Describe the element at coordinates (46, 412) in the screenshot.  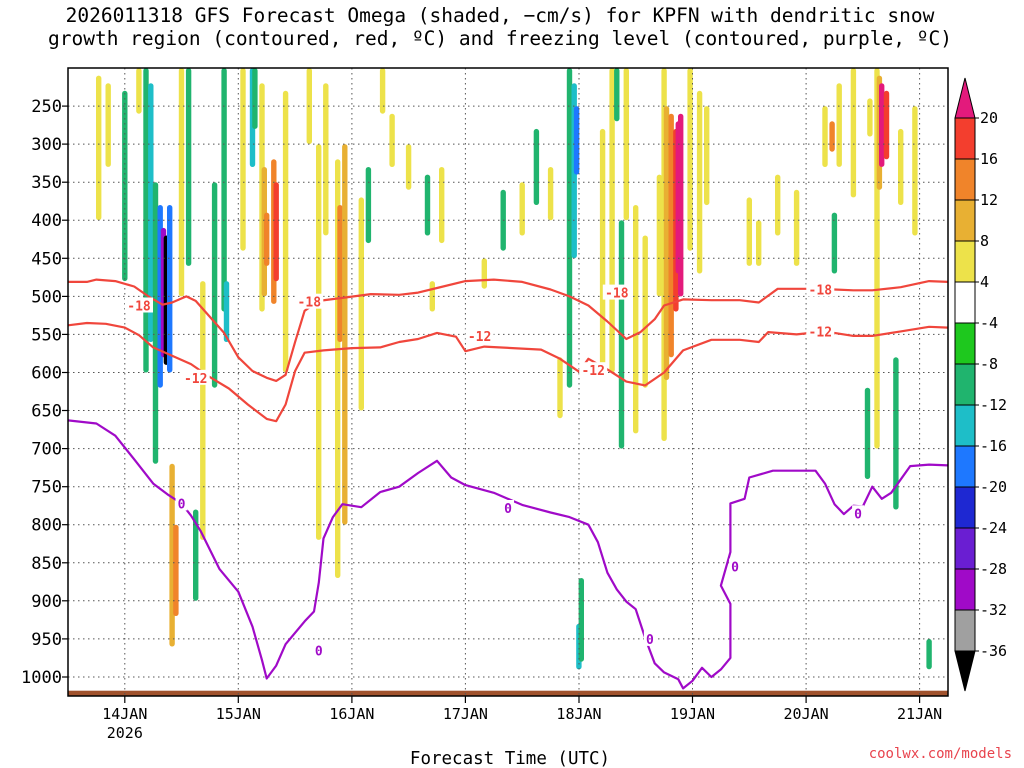
I see `y-tick-label: 650` at that location.